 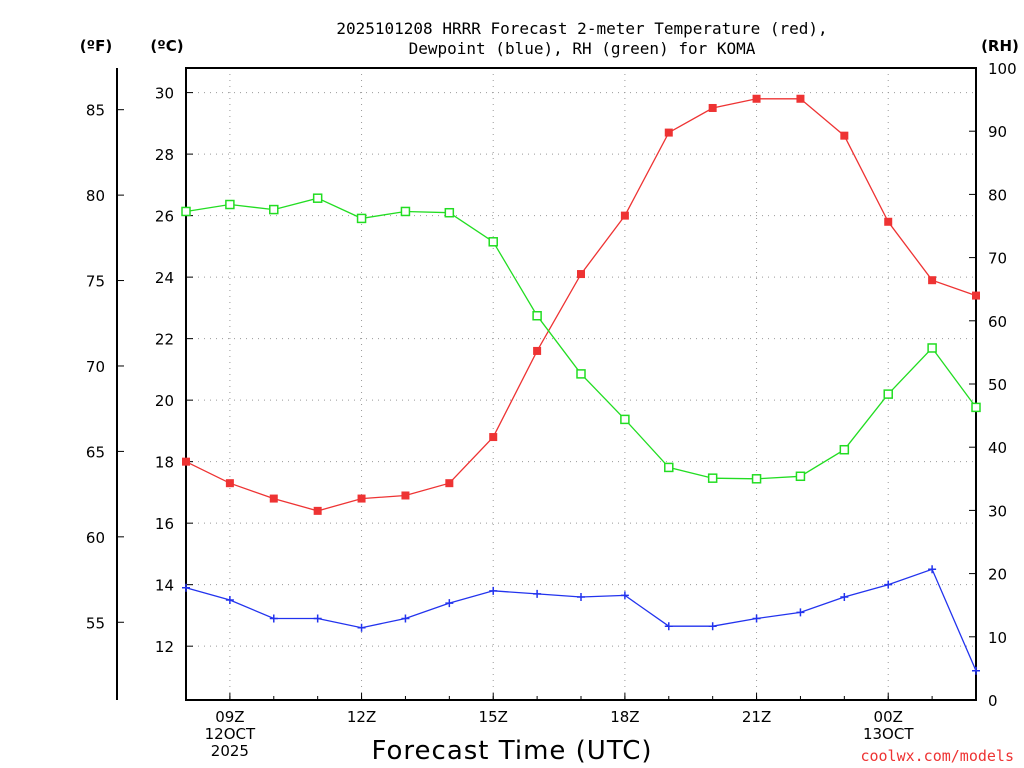 I want to click on rh-tick-label: 40, so click(x=997, y=448).